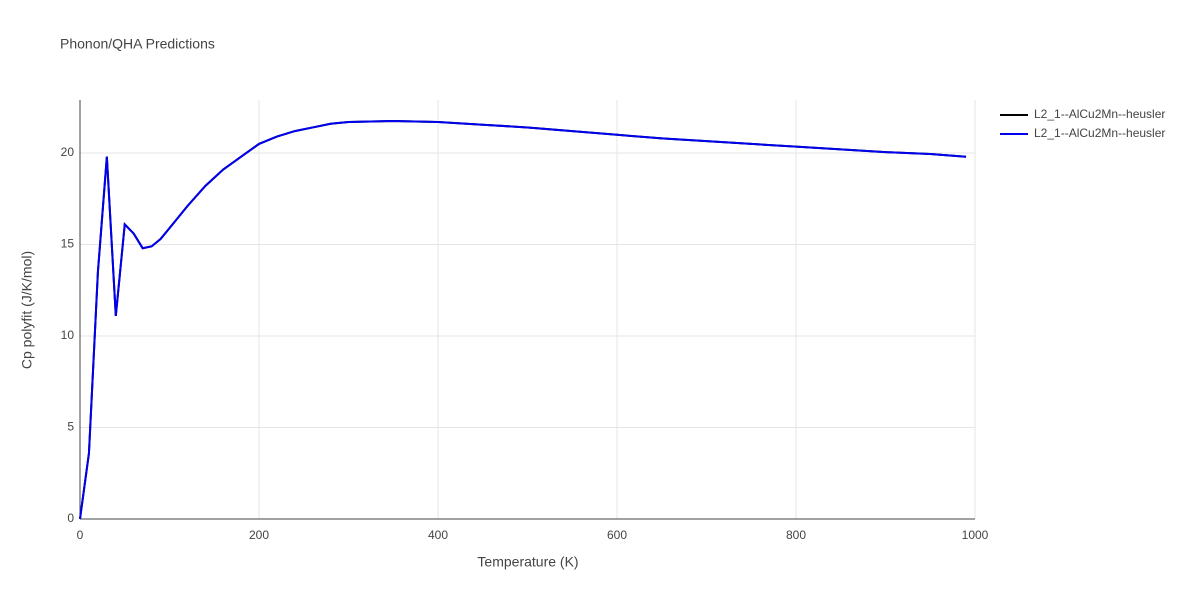  What do you see at coordinates (137, 44) in the screenshot?
I see `chart-title: Phonon/QHA Predictions` at bounding box center [137, 44].